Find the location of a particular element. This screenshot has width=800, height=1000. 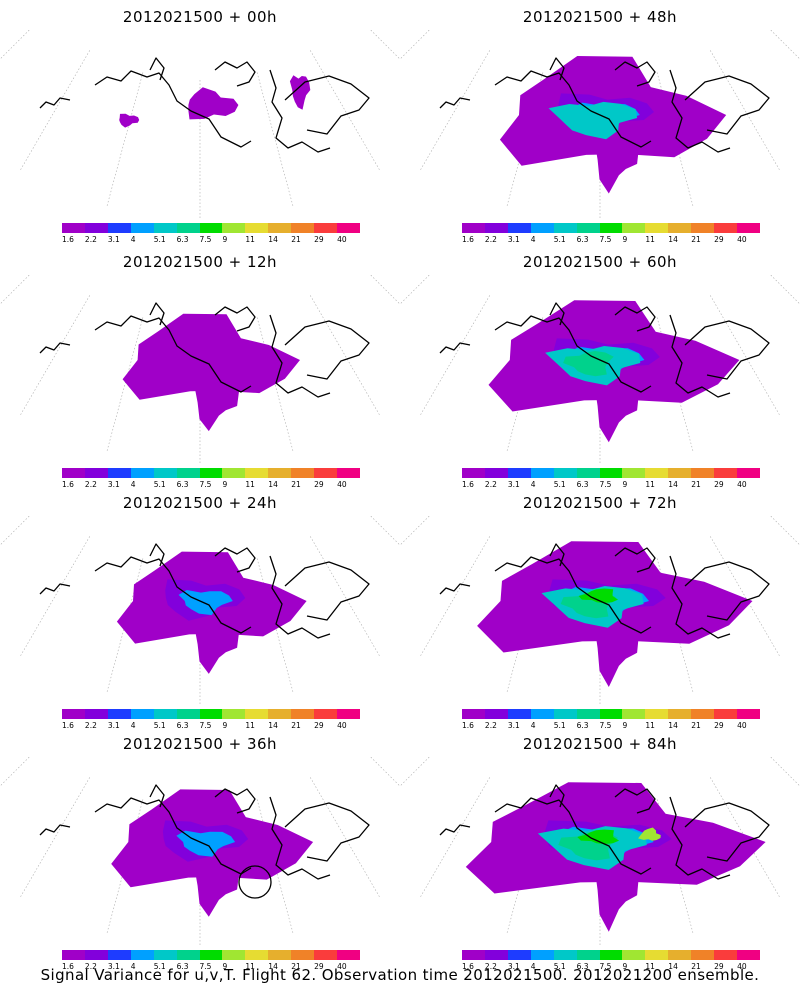

panel-title: 2012021500 + 48h is located at coordinates (600, 17).